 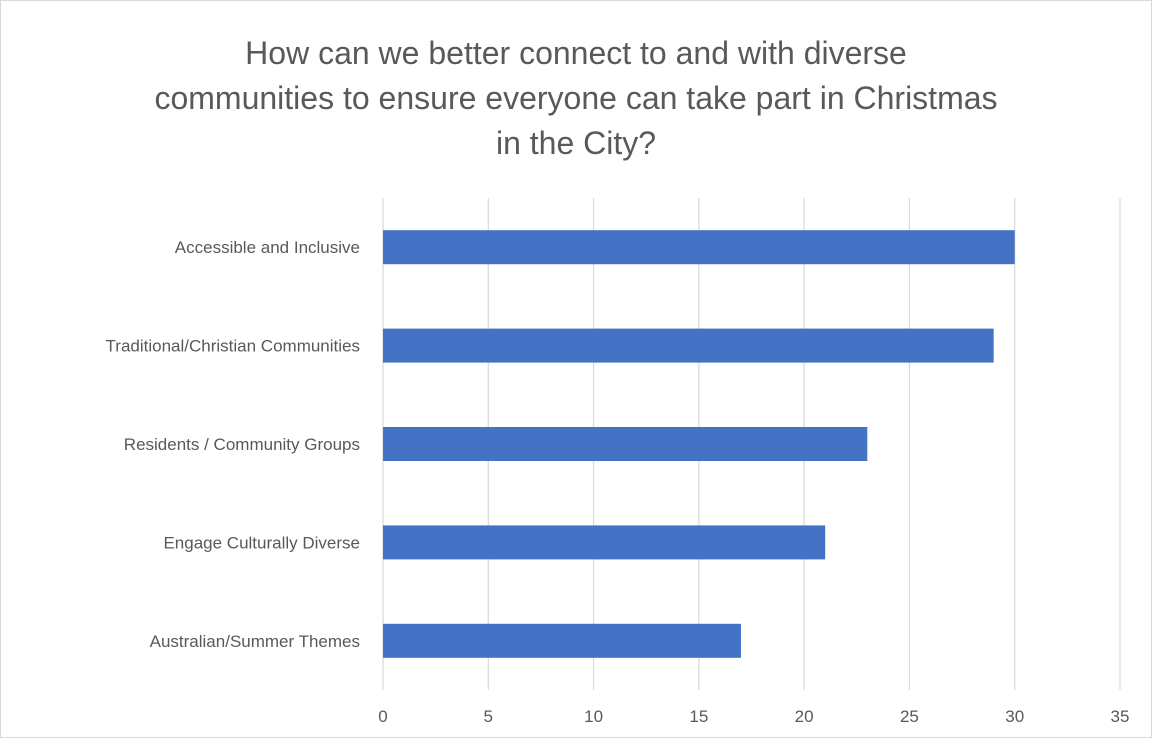 What do you see at coordinates (488, 716) in the screenshot?
I see `x-tick-label: 5` at bounding box center [488, 716].